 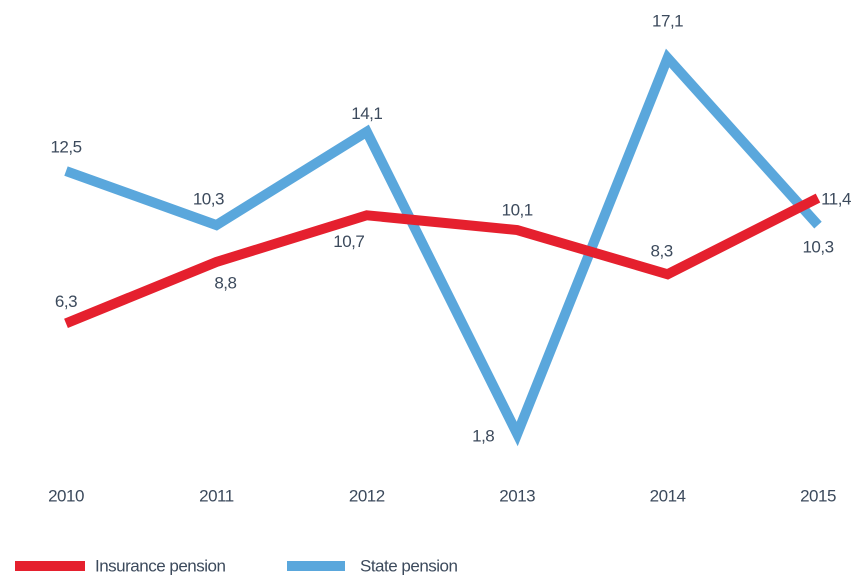 I want to click on data-label: 8,8, so click(x=225, y=282).